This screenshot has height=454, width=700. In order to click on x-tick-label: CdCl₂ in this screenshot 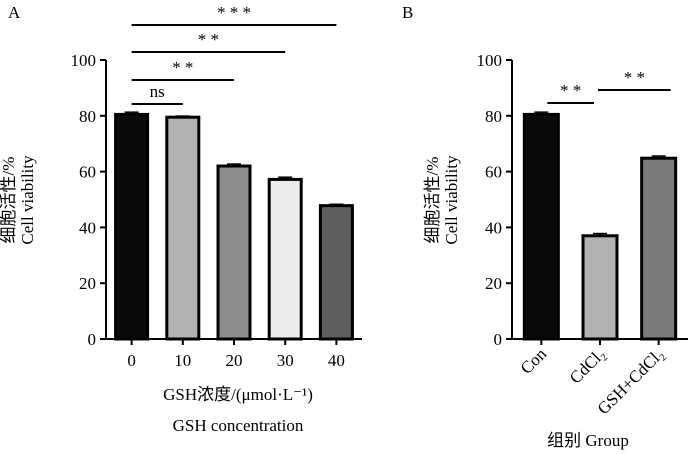, I will do `click(587, 365)`.